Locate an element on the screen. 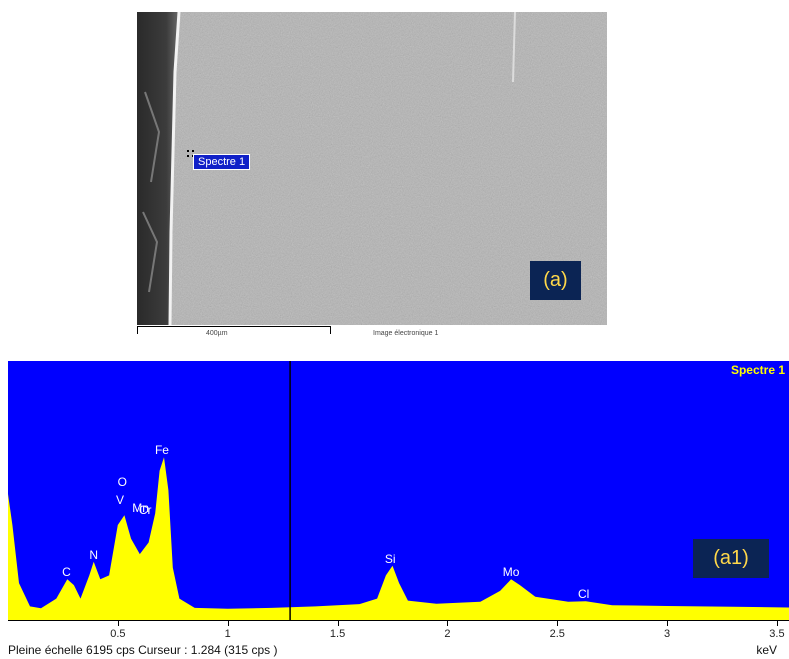  peak-label-v: V is located at coordinates (120, 500).